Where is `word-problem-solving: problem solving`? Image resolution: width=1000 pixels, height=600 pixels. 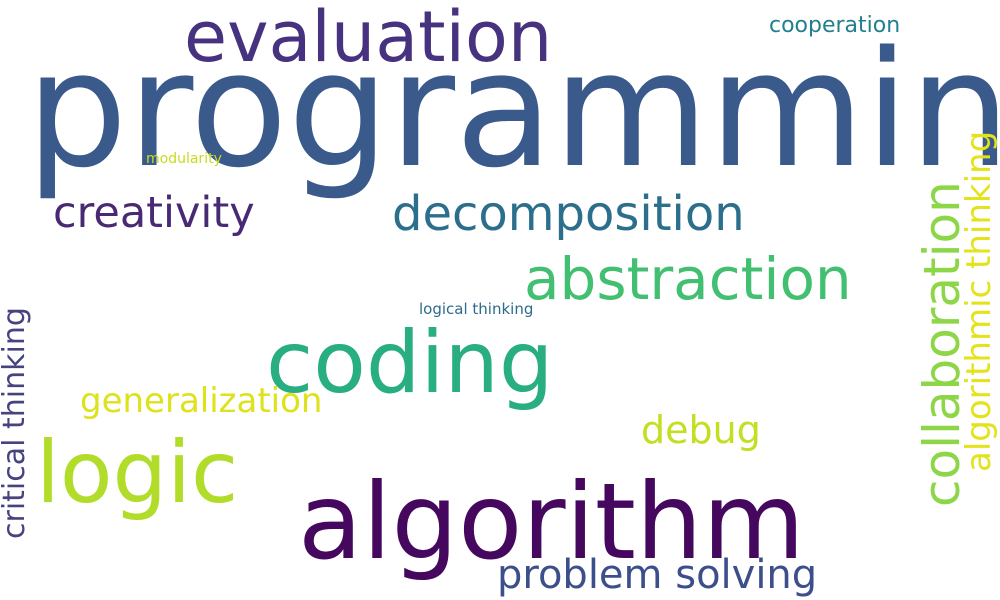
word-problem-solving: problem solving is located at coordinates (657, 575).